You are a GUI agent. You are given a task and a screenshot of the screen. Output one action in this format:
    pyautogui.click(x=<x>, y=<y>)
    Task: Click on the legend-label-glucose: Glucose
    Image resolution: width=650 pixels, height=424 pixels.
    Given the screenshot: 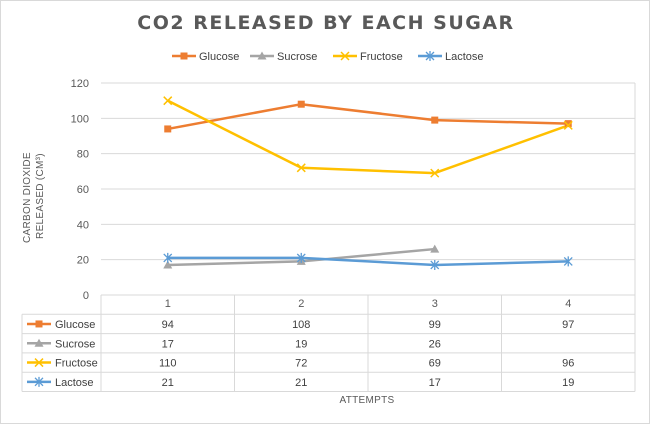 What is the action you would take?
    pyautogui.click(x=219, y=57)
    